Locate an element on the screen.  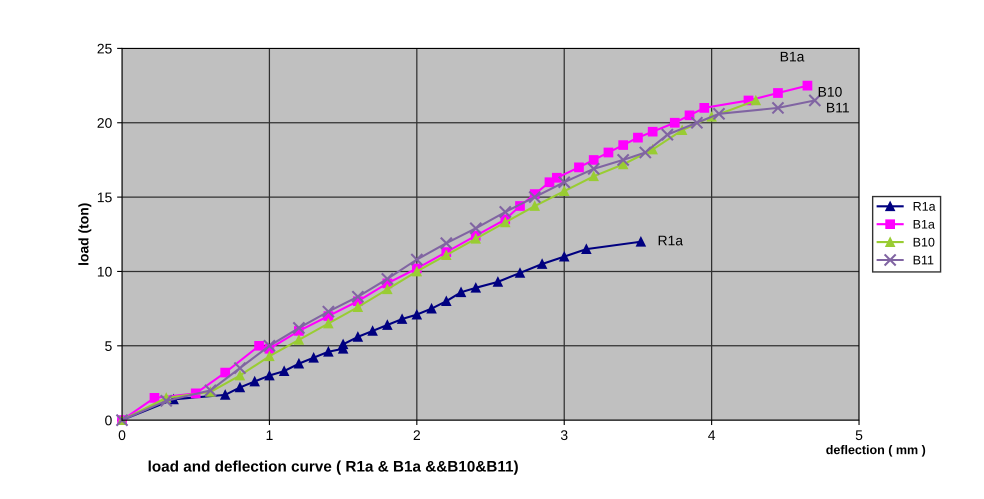
y-tick-label: 20 is located at coordinates (105, 123).